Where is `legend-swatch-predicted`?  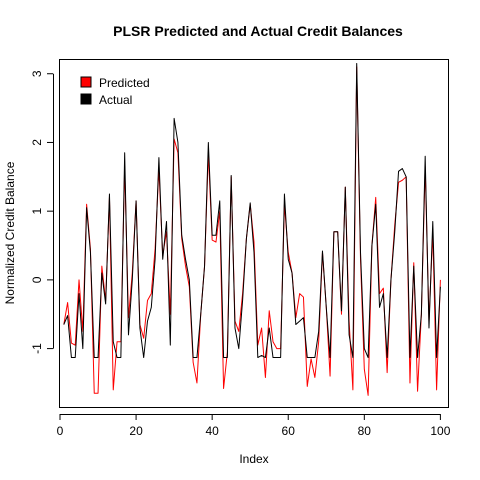 legend-swatch-predicted is located at coordinates (86, 82).